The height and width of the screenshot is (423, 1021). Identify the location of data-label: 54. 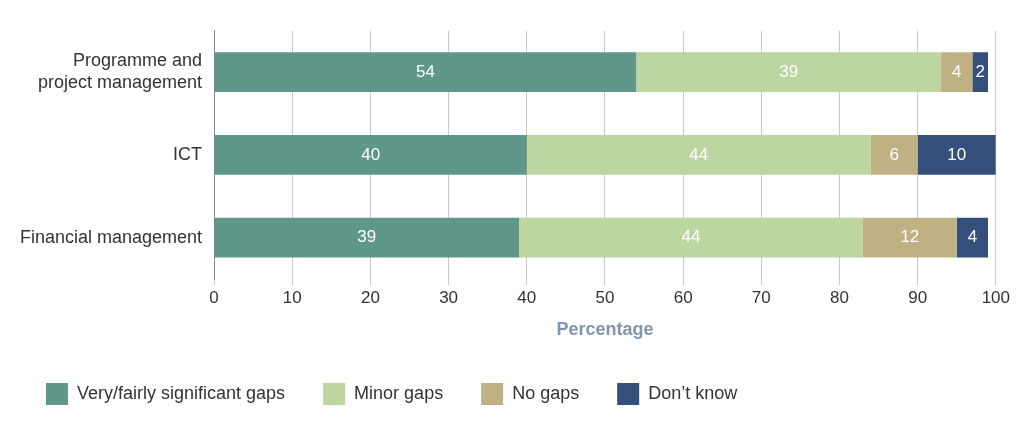
(425, 71).